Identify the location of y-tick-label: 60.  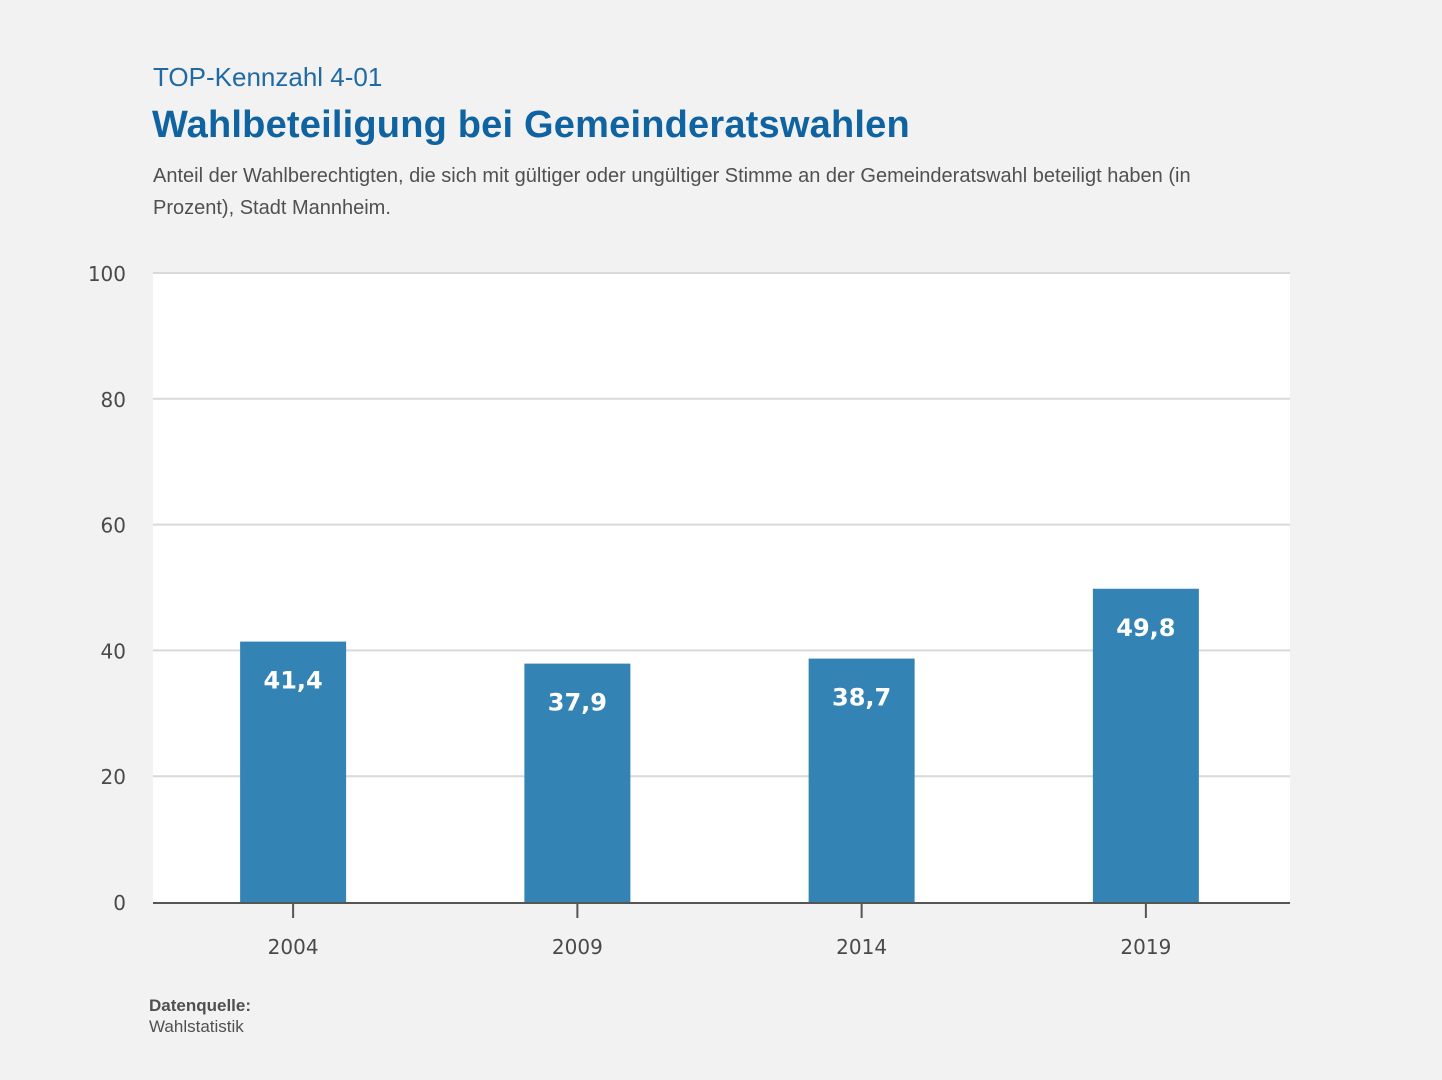
(113, 526).